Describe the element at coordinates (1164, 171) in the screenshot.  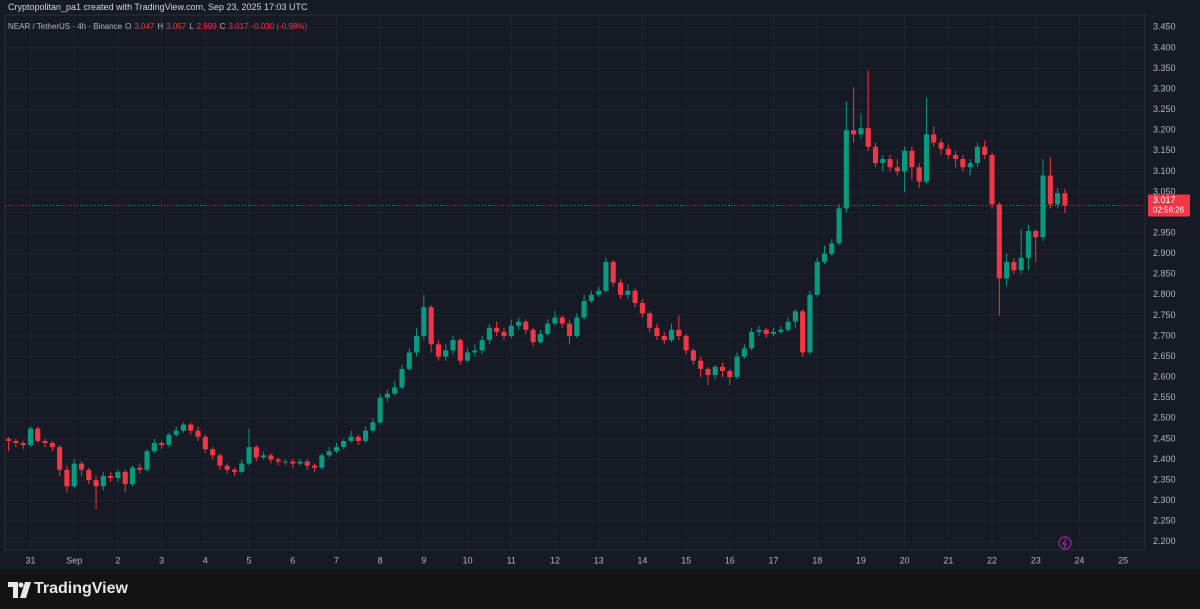
I see `y-tick-label: 3.100` at that location.